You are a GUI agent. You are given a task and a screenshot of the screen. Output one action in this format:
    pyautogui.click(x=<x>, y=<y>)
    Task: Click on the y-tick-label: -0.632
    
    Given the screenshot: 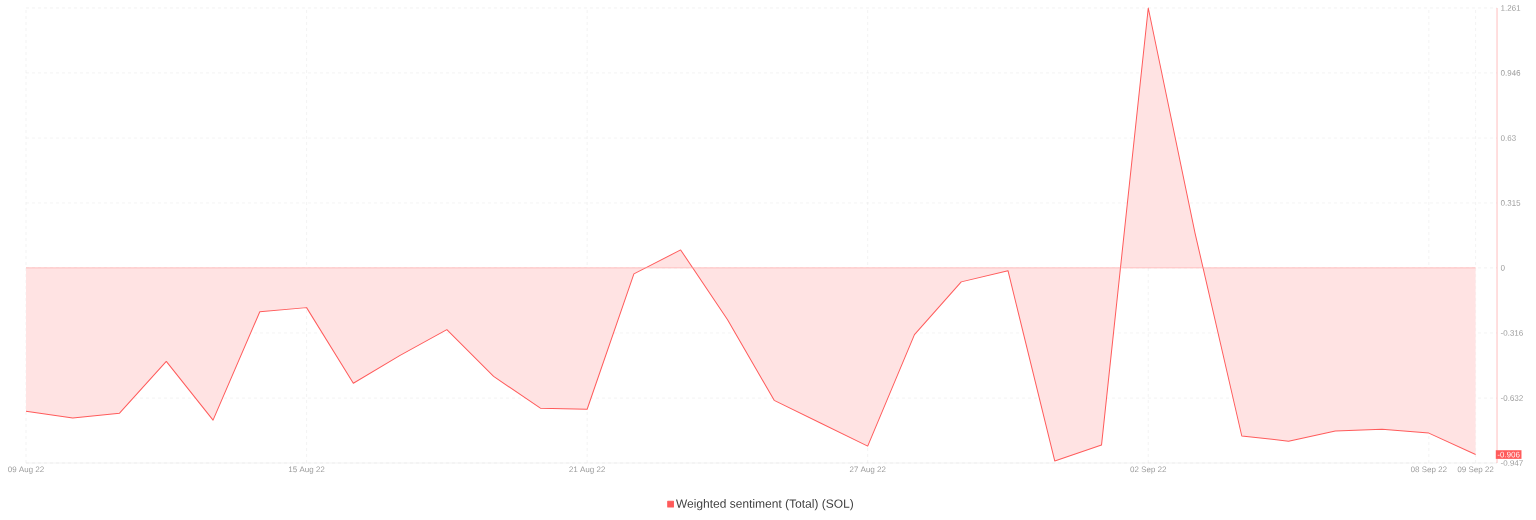 What is the action you would take?
    pyautogui.click(x=1511, y=398)
    